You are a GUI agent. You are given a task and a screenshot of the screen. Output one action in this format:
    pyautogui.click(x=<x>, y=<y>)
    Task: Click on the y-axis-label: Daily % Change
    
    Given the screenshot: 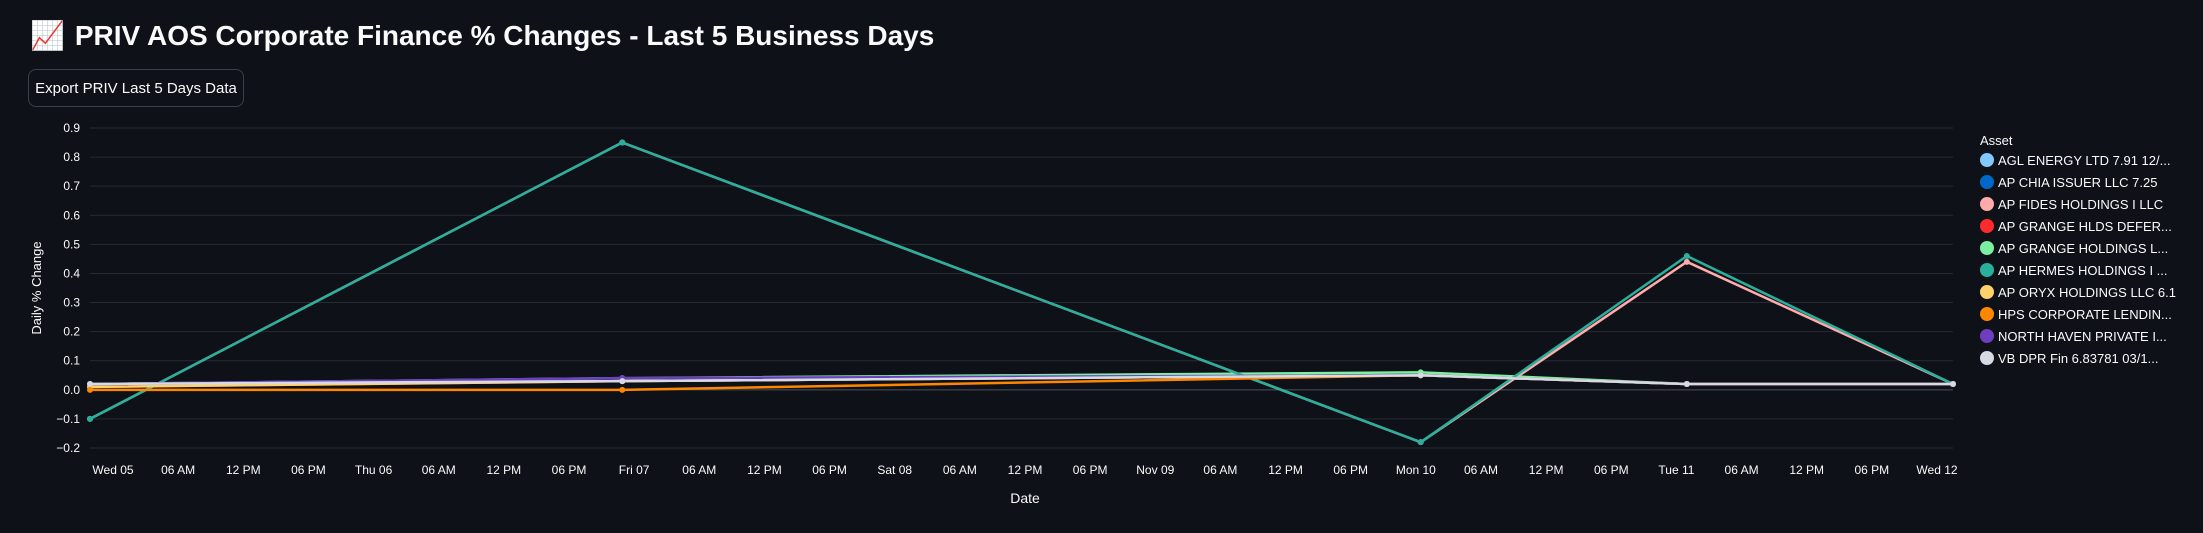 What is the action you would take?
    pyautogui.click(x=36, y=287)
    